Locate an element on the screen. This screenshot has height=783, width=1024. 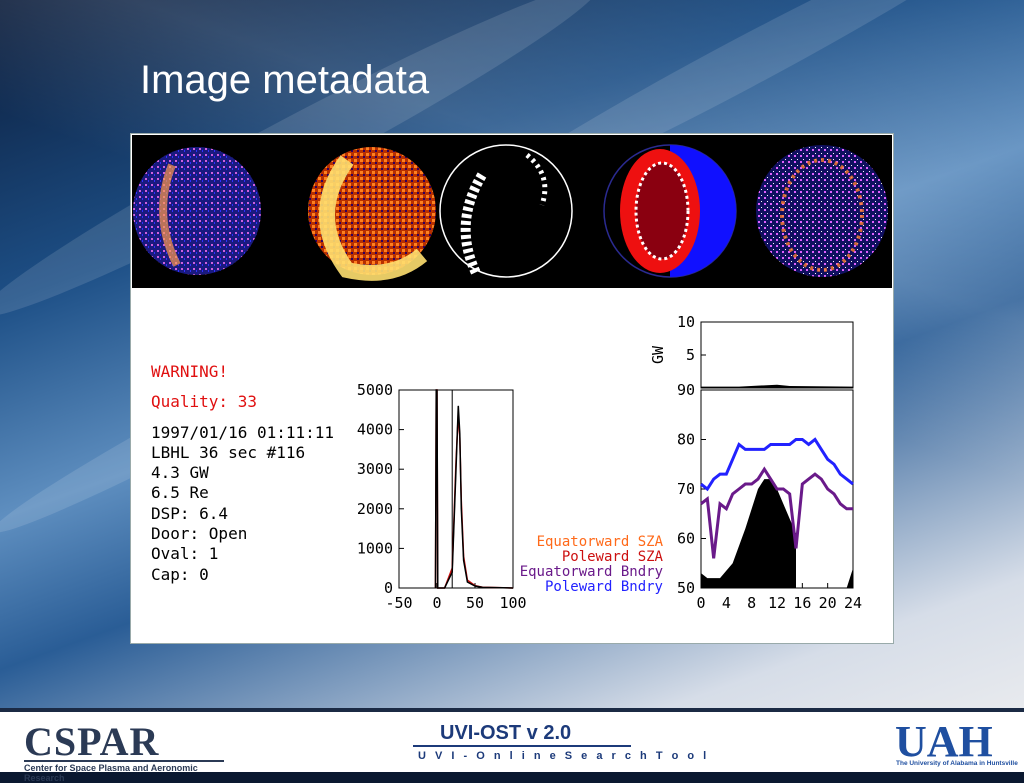
info-timestamp: 1997/01/16 01:11:11 is located at coordinates (243, 432).